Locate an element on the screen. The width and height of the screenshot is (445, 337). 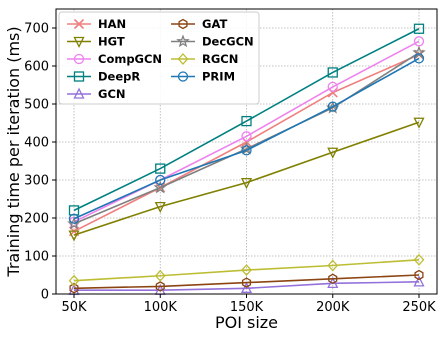
series-gcn is located at coordinates (246, 285).